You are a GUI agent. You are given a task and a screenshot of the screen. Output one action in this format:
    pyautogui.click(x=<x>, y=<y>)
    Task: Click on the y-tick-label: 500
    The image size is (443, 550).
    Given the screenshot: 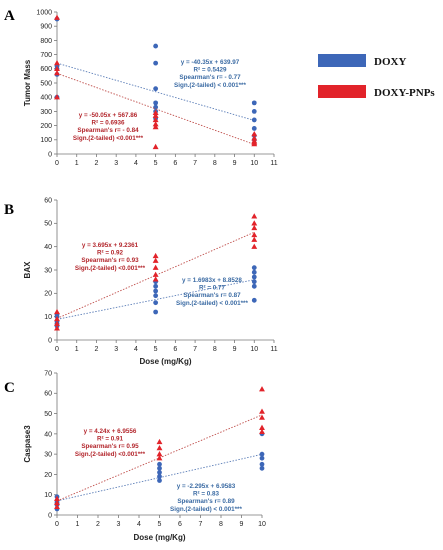 What is the action you would take?
    pyautogui.click(x=46, y=83)
    